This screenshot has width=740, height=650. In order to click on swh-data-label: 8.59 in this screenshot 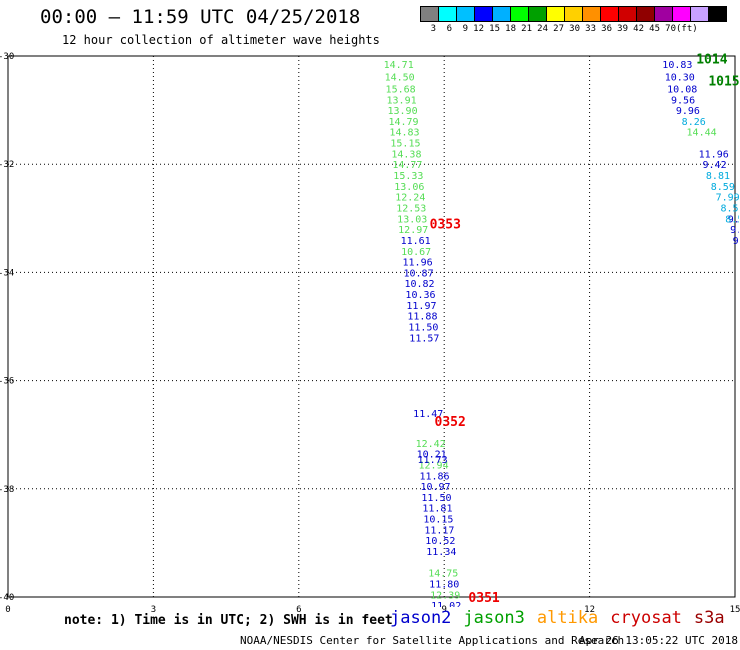, I will do `click(723, 187)`.